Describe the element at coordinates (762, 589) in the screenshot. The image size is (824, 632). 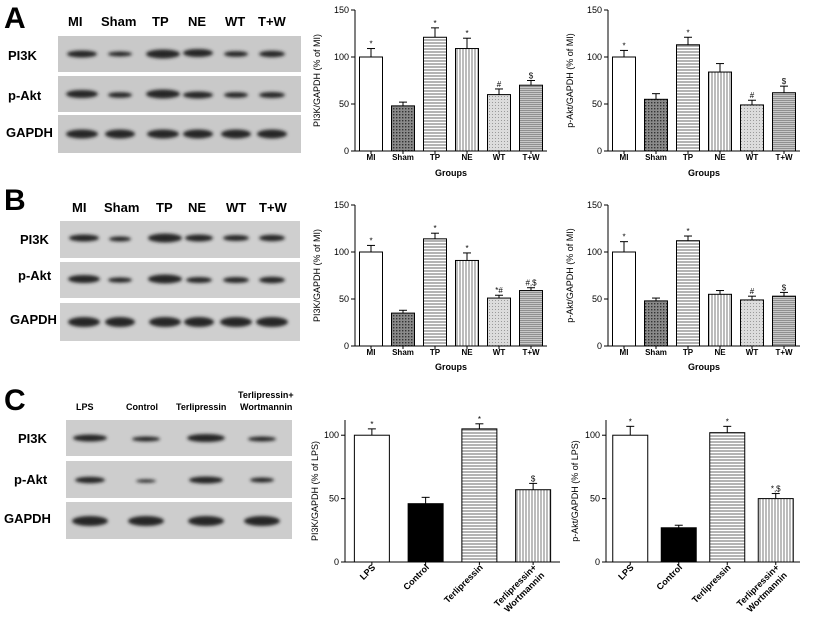
I see `x-tick-label: Terlipressin+Wortmannin` at that location.